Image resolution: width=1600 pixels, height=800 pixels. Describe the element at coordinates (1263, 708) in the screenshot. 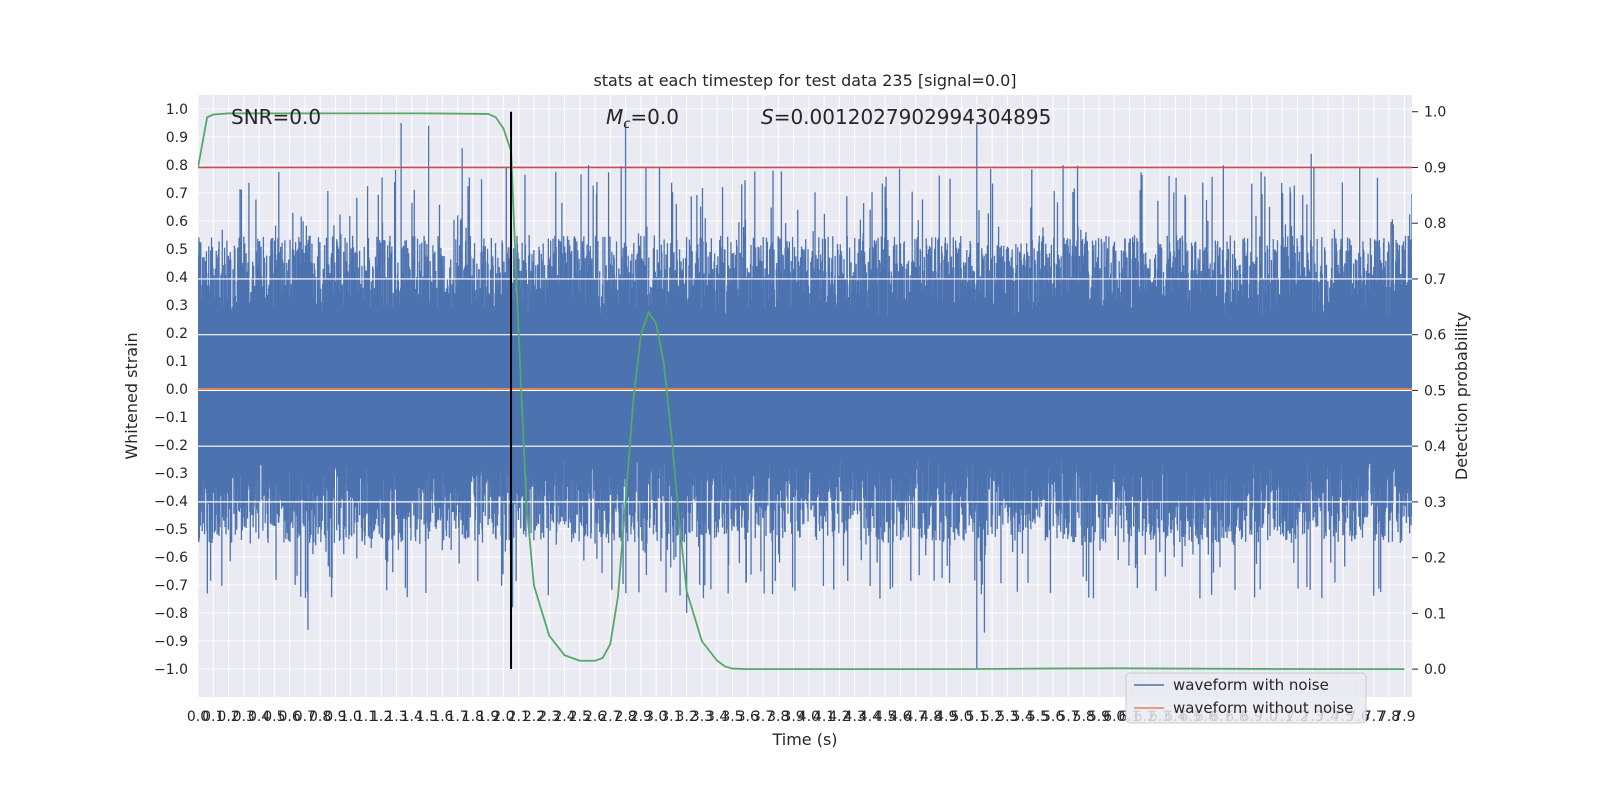

I see `legend-label-clean: waveform without noise` at that location.